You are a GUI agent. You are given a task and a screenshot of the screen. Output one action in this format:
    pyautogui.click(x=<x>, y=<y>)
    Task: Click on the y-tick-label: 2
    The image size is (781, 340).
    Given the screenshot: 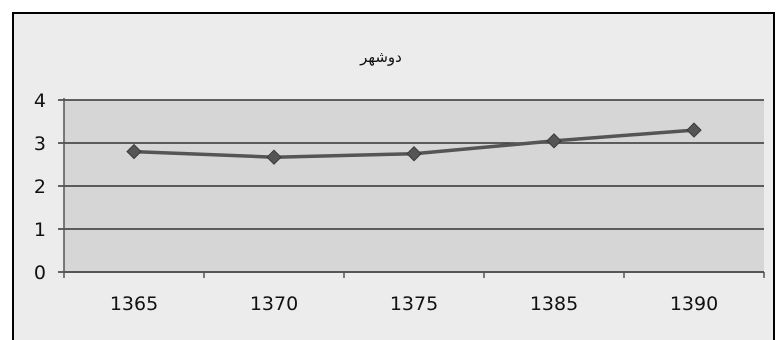 What is the action you would take?
    pyautogui.click(x=40, y=187)
    